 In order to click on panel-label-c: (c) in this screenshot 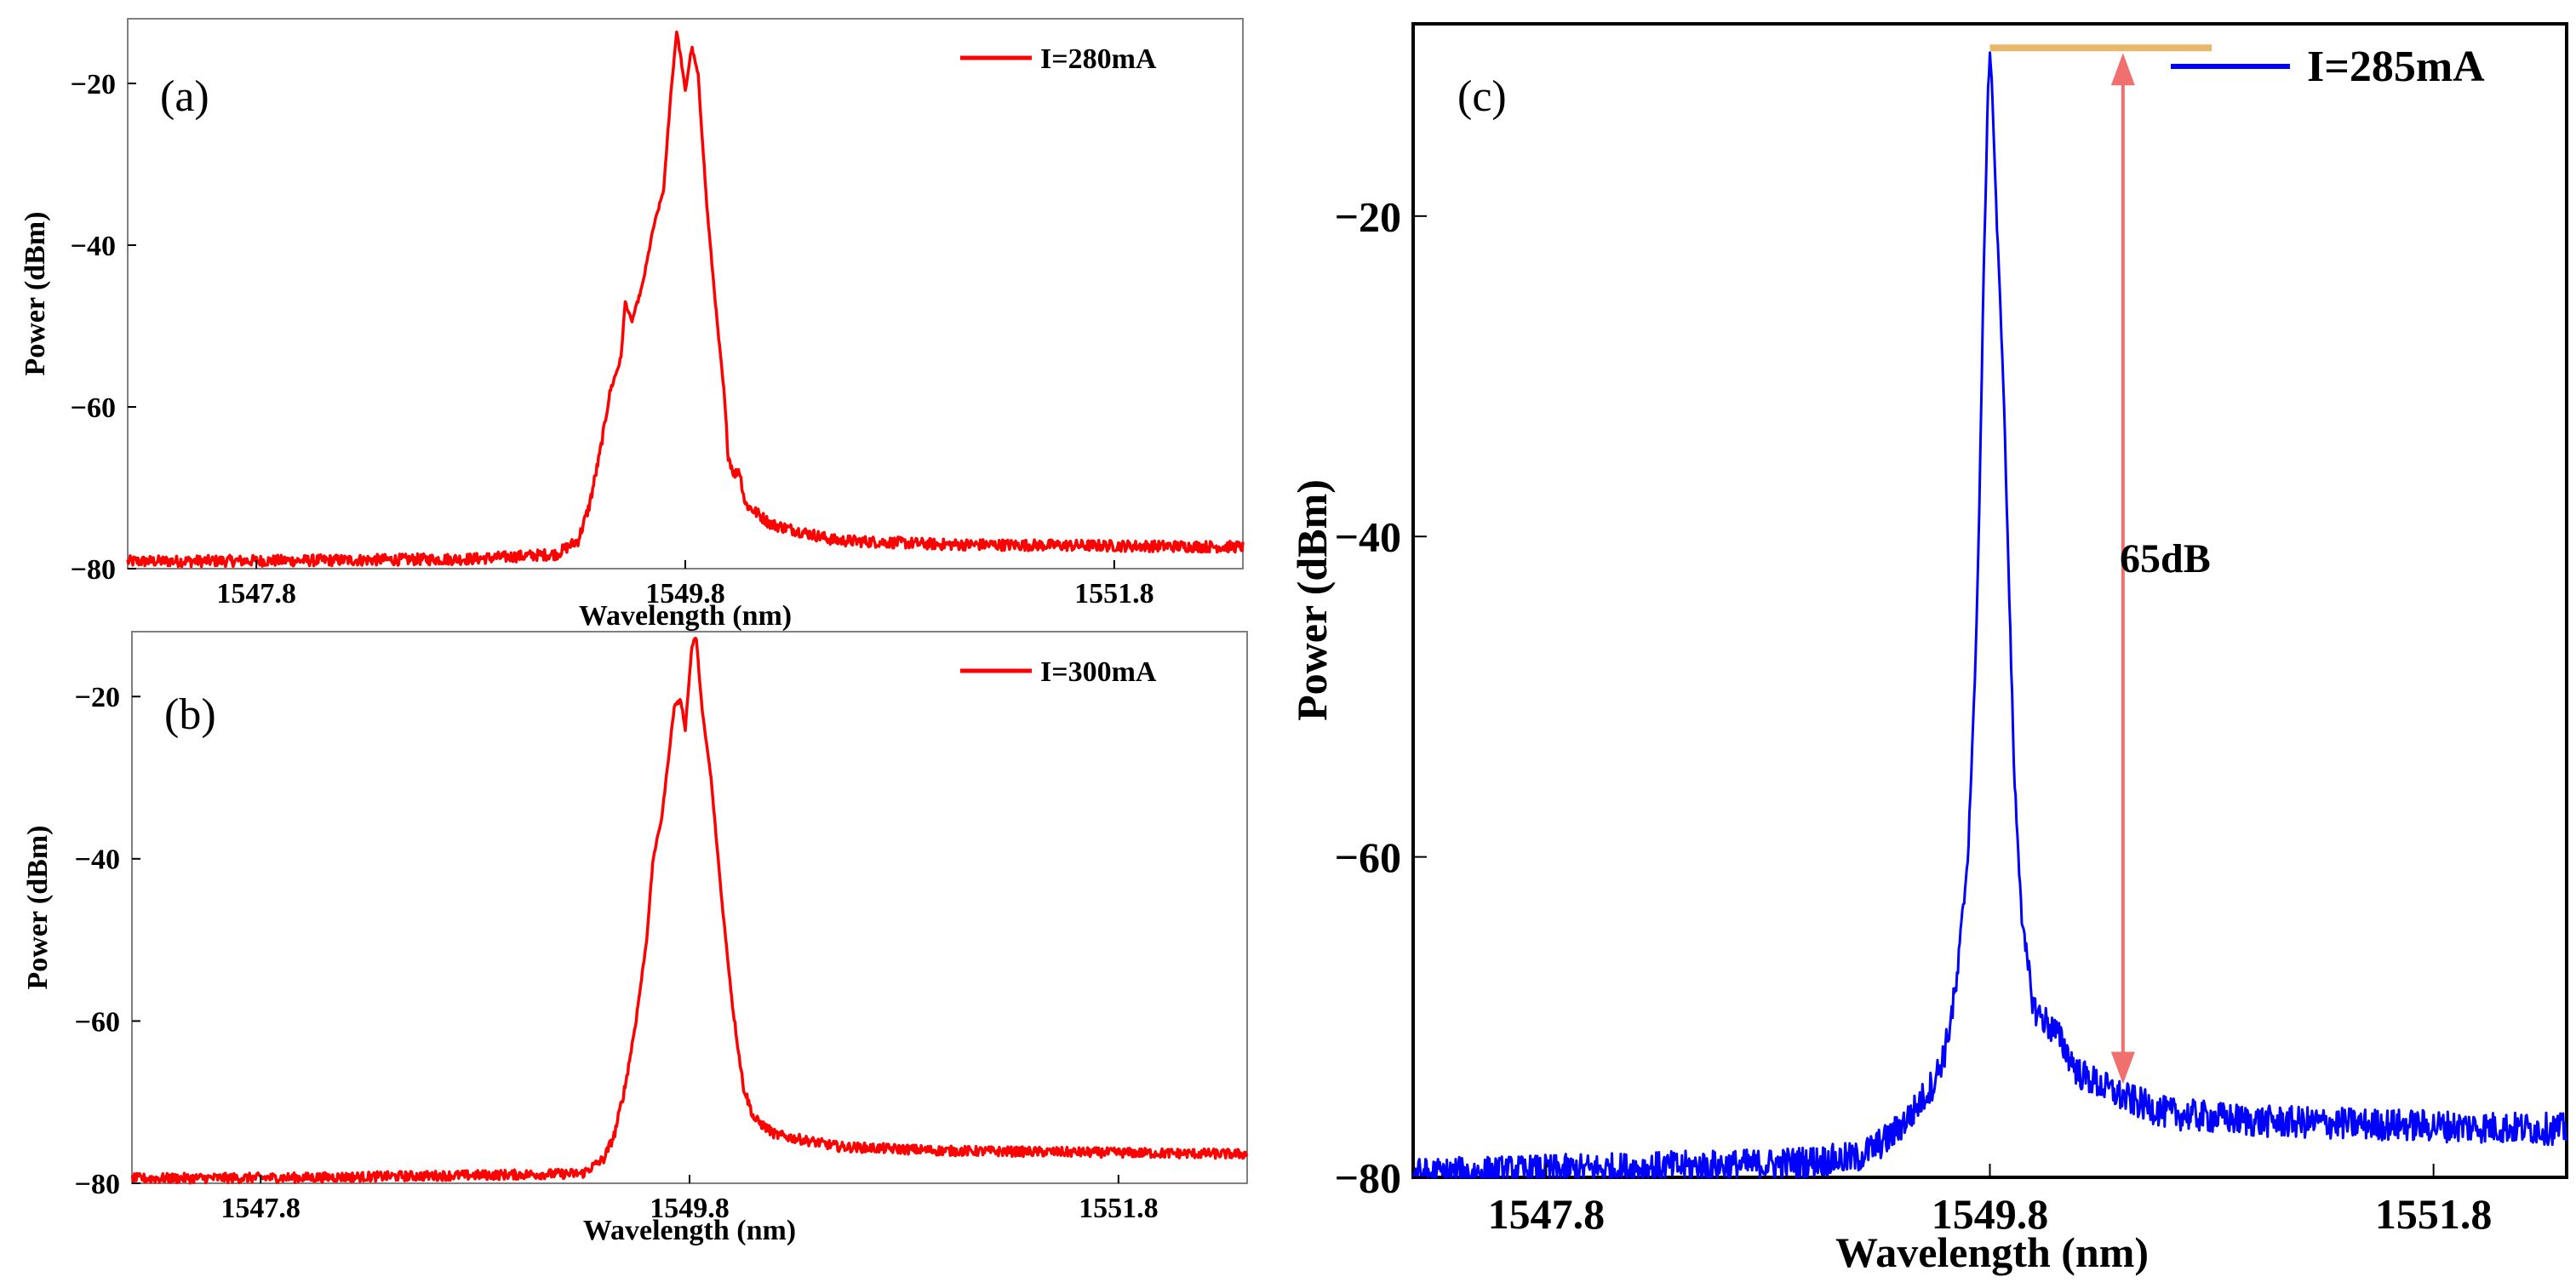, I will do `click(1482, 97)`.